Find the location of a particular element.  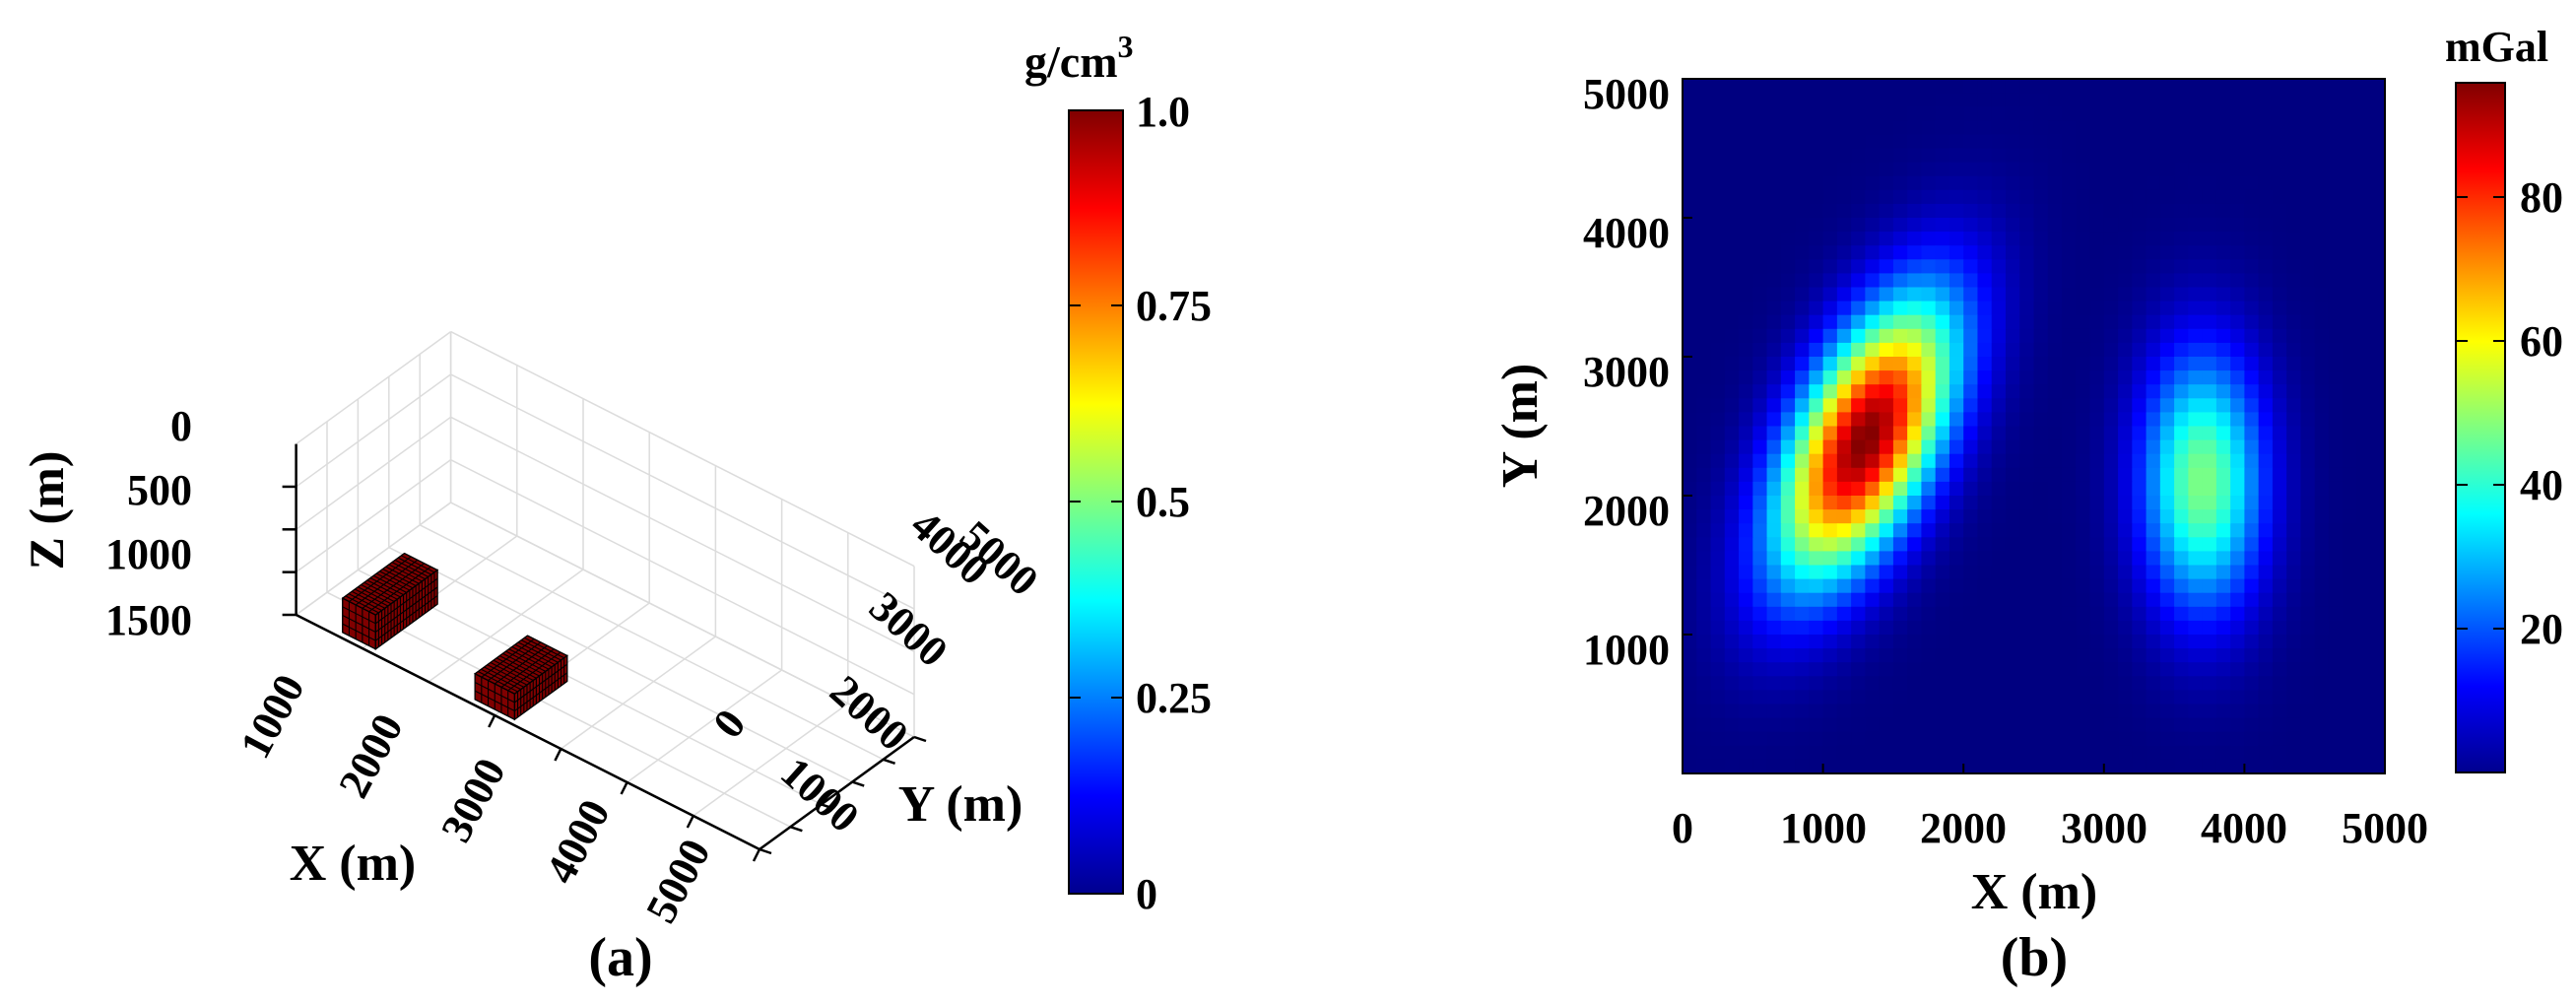

panel-label-a: (a) is located at coordinates (620, 957).